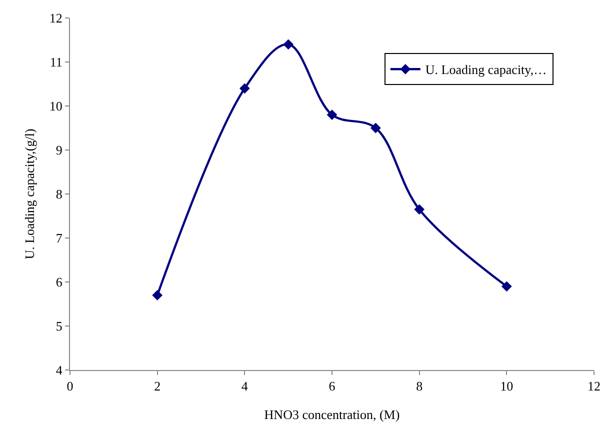 This screenshot has height=430, width=611. What do you see at coordinates (59, 282) in the screenshot?
I see `y-tick-label: 6` at bounding box center [59, 282].